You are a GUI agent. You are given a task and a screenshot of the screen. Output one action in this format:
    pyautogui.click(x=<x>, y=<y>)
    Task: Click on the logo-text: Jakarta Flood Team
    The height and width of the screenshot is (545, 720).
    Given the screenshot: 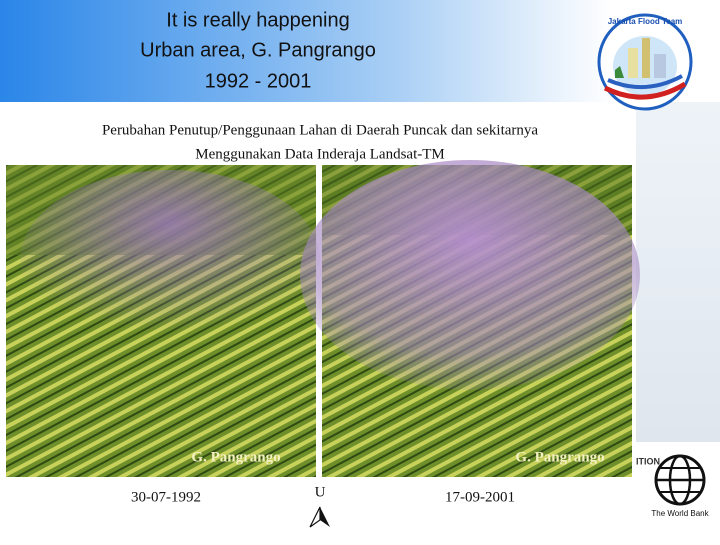 What is the action you would take?
    pyautogui.click(x=645, y=21)
    